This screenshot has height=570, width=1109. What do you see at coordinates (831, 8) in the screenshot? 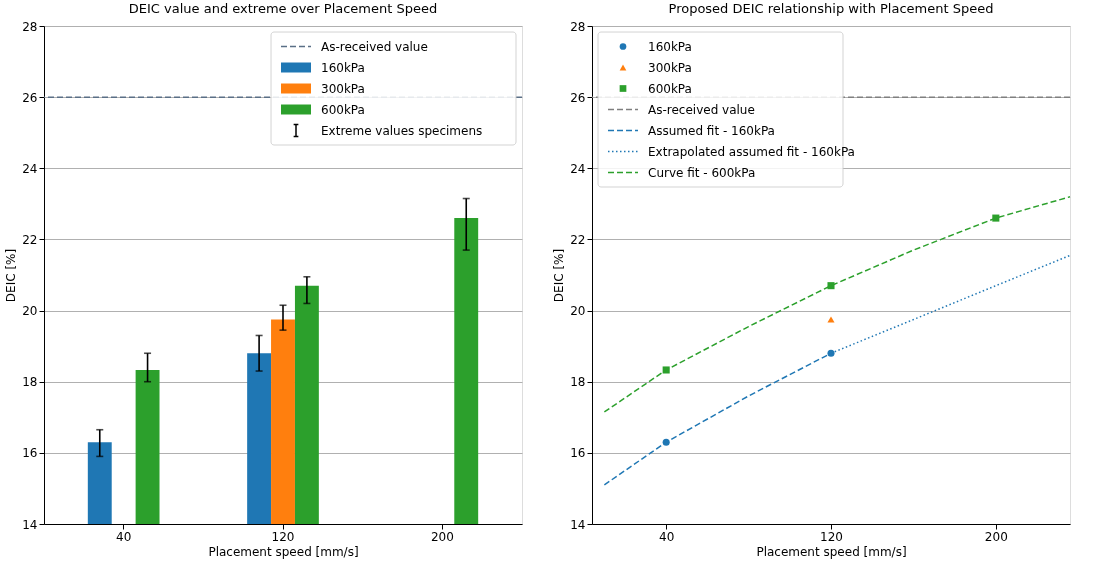
I see `chart-title: Proposed DEIC relationship with Placement Speed` at bounding box center [831, 8].